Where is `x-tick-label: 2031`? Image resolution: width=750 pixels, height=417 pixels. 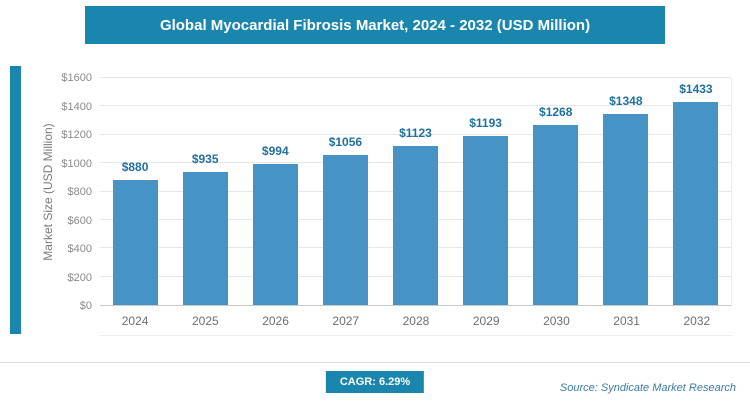 x-tick-label: 2031 is located at coordinates (626, 320).